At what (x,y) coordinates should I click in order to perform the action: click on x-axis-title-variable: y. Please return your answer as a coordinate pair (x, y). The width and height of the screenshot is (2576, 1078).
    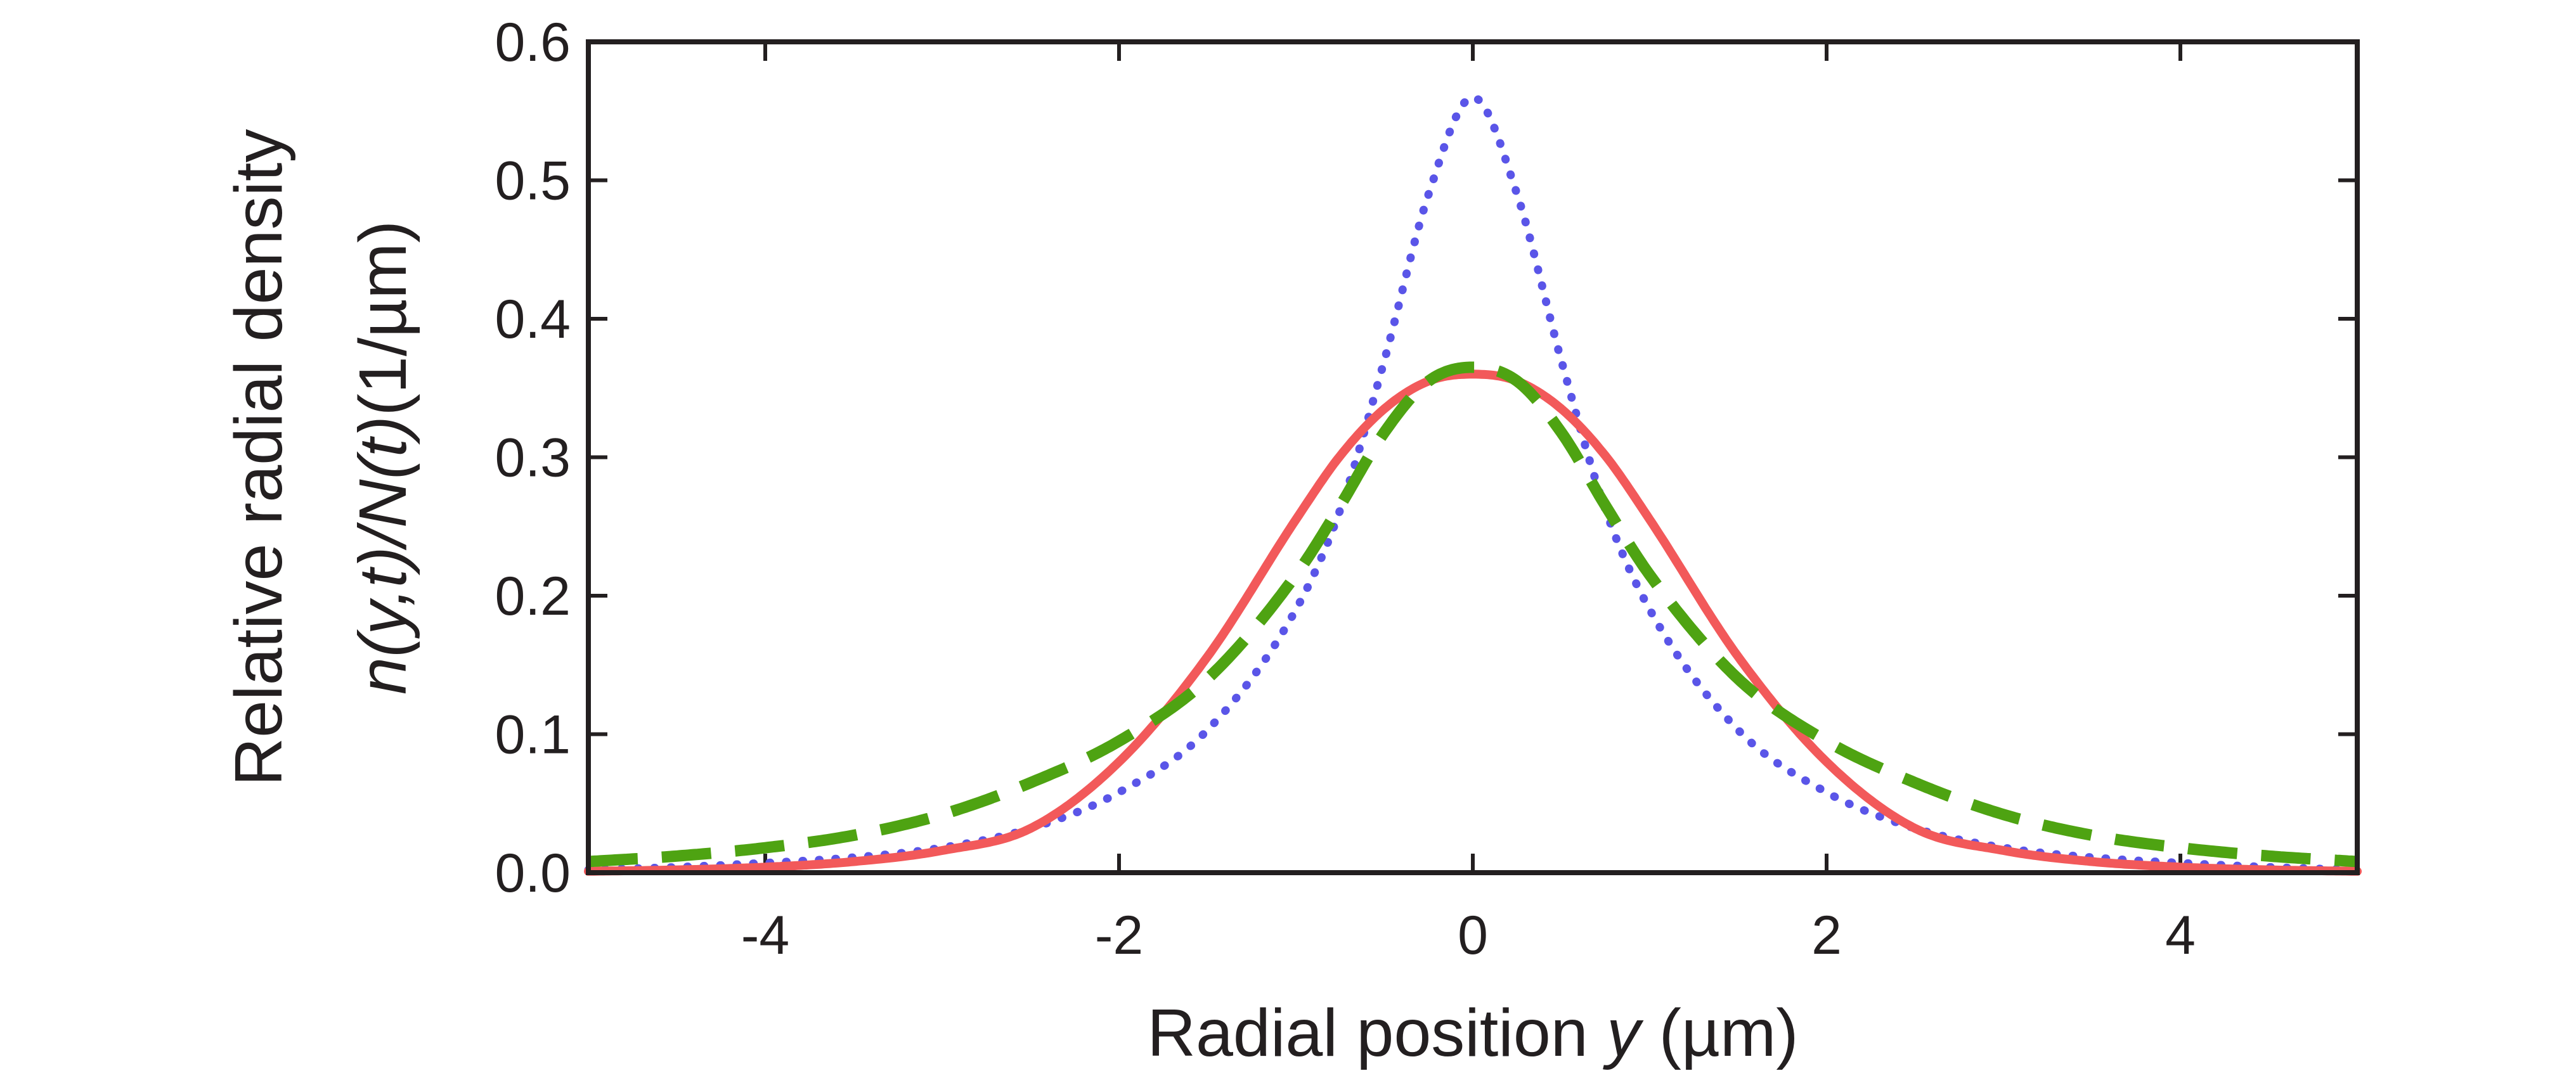
    Looking at the image, I should click on (1623, 1033).